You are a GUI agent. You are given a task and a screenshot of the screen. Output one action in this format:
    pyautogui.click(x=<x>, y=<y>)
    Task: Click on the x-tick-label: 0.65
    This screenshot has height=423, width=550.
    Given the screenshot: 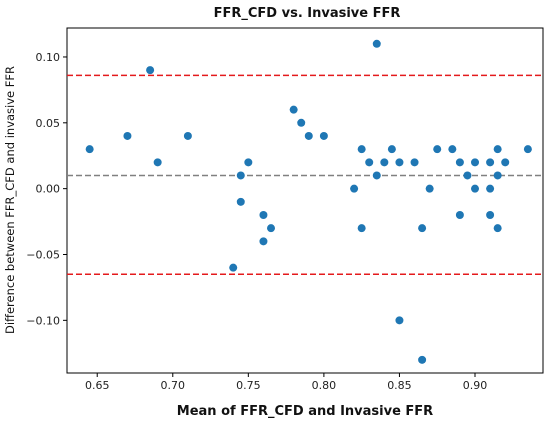 What is the action you would take?
    pyautogui.click(x=97, y=385)
    